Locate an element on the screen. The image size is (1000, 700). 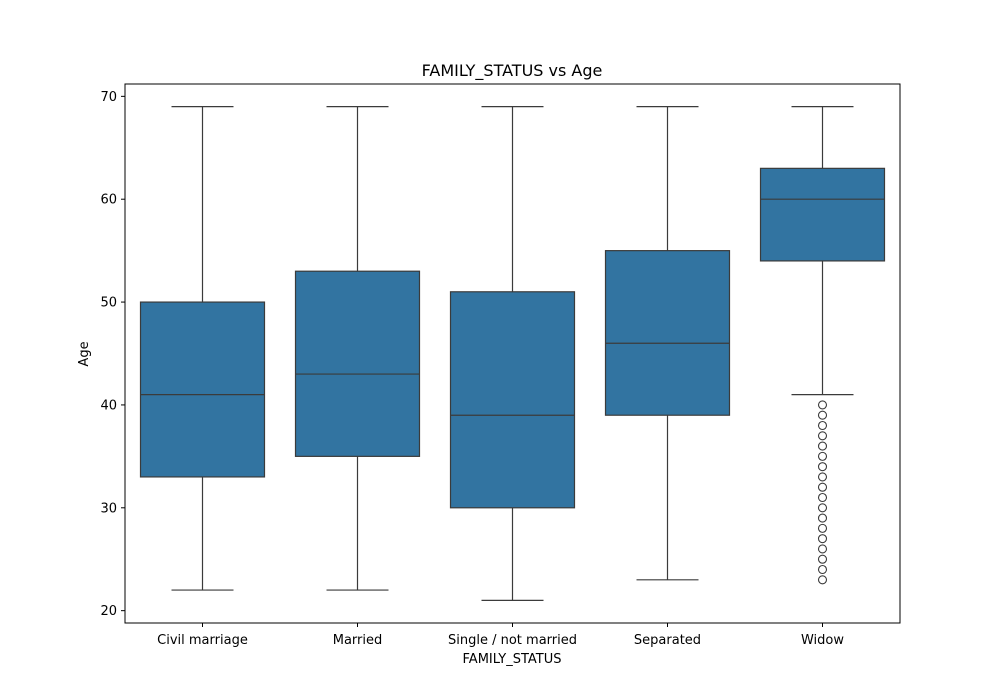
x-tick-label: Civil marriage is located at coordinates (202, 640).